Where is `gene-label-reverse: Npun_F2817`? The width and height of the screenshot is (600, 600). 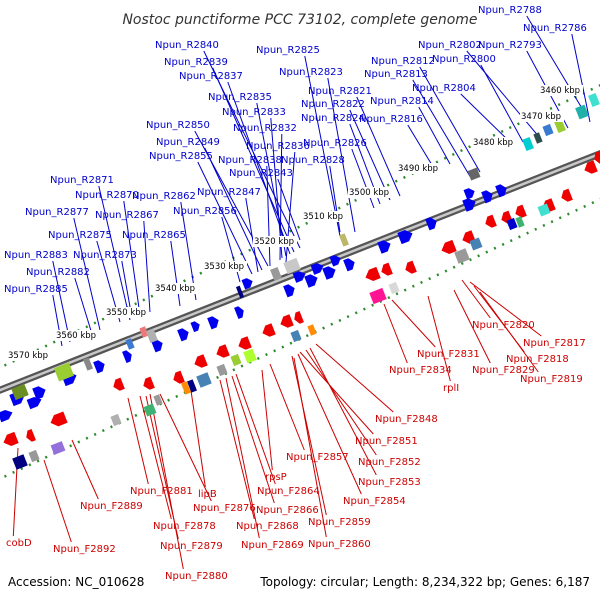
gene-label-reverse: Npun_F2817 is located at coordinates (554, 343).